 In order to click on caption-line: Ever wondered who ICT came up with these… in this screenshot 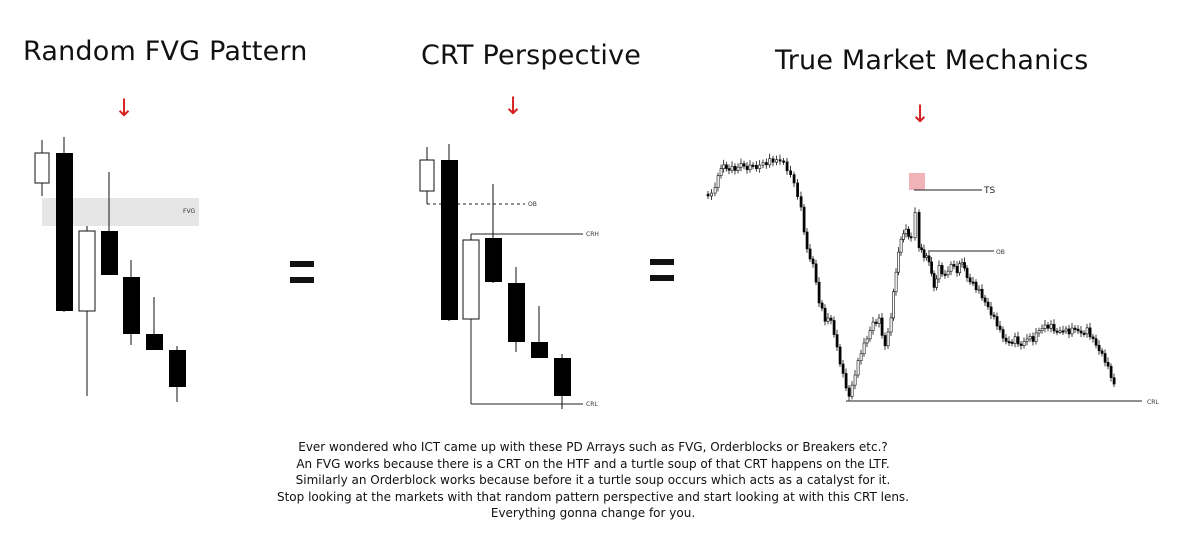, I will do `click(593, 447)`.